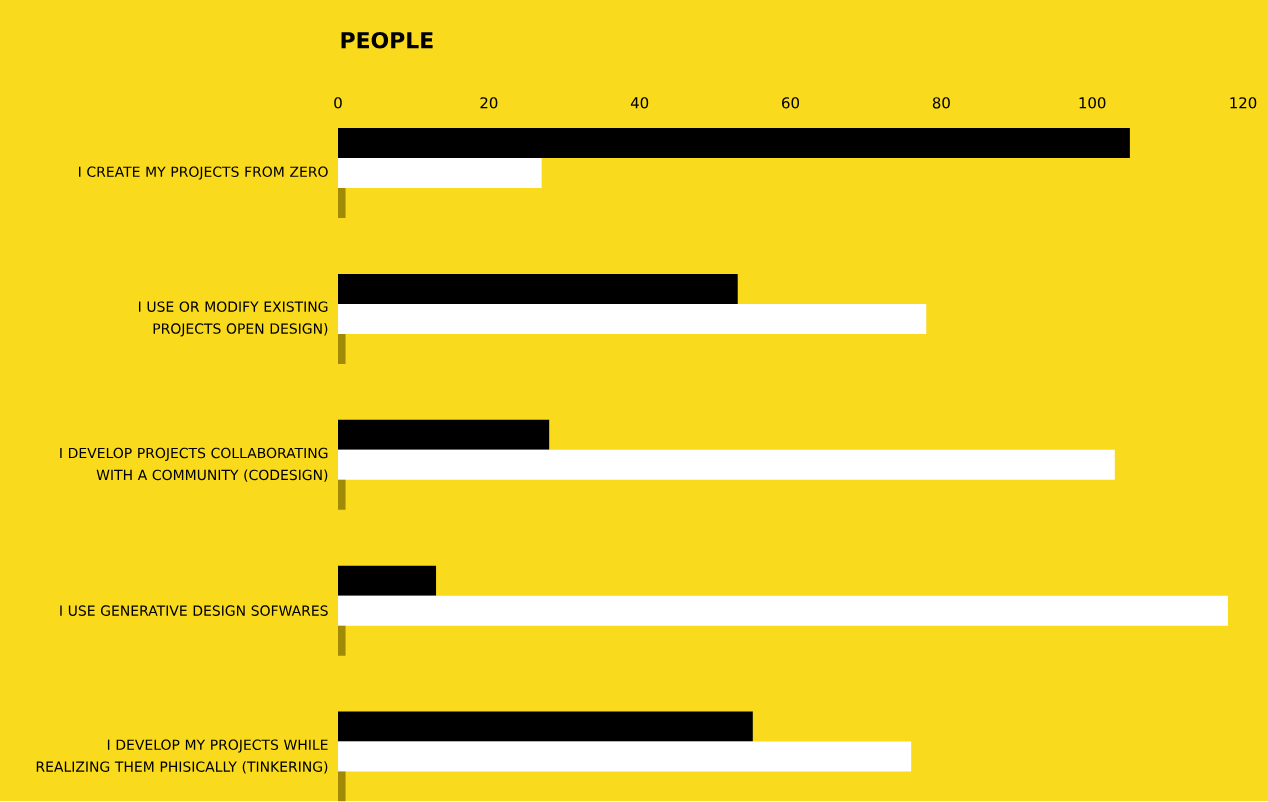  Describe the element at coordinates (941, 103) in the screenshot. I see `x-tick-label: 80` at that location.